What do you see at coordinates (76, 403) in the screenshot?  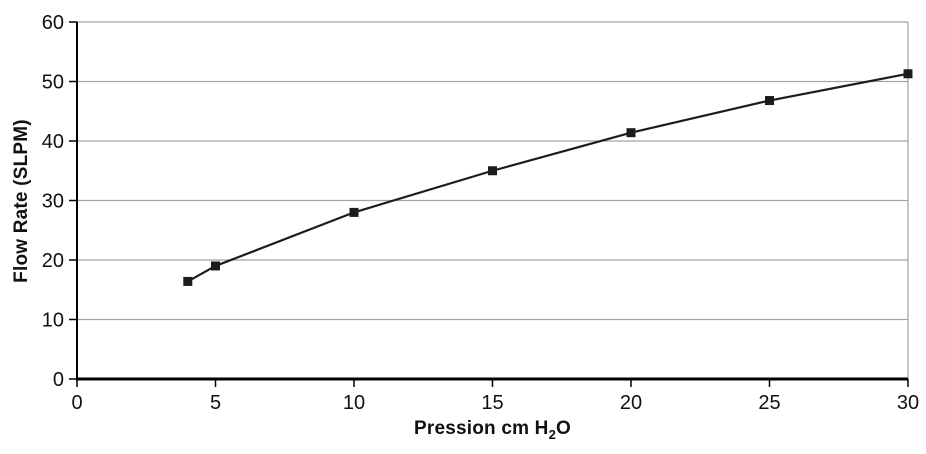 I see `x-tick-label: 0` at bounding box center [76, 403].